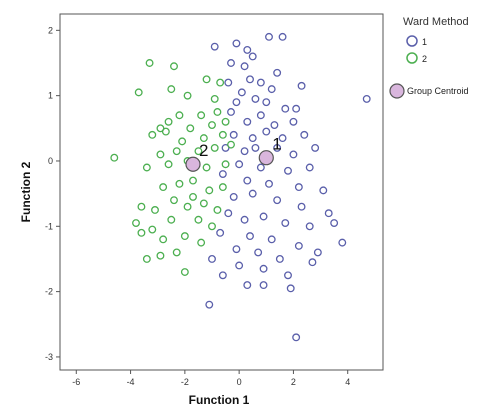  What do you see at coordinates (429, 57) in the screenshot?
I see `legend: Ward Method 1 2 Group Centroid` at bounding box center [429, 57].